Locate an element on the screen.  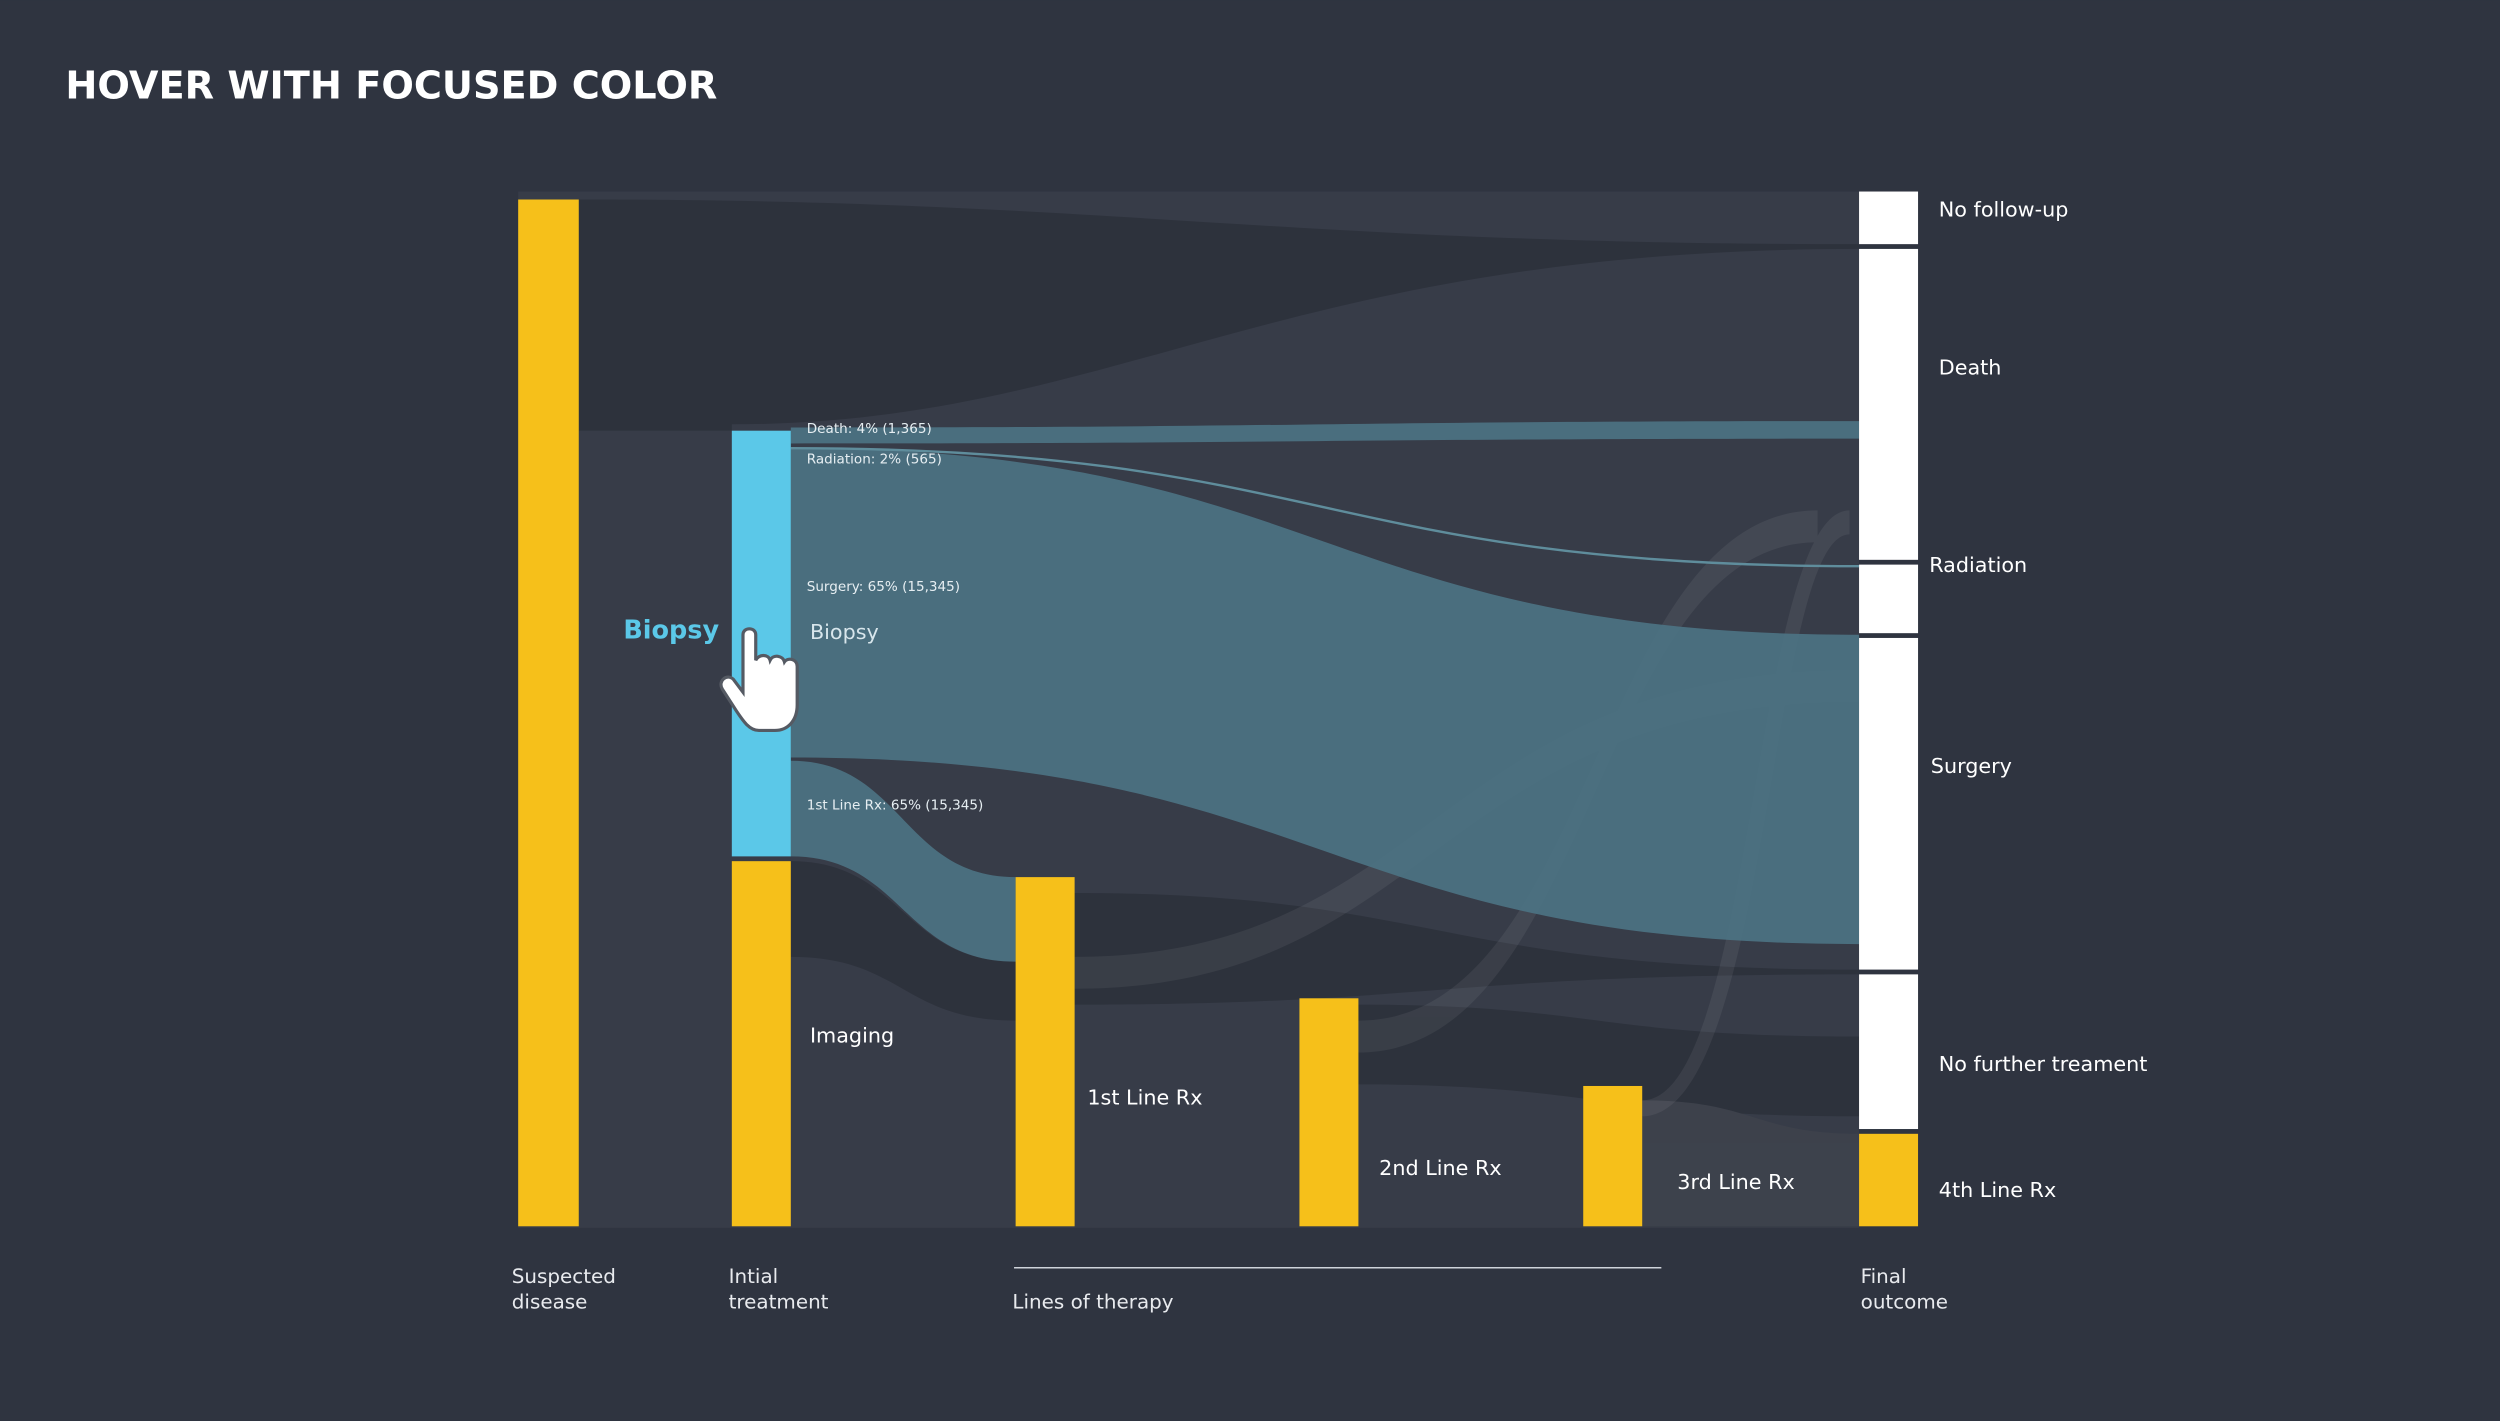
node-label: No further treament is located at coordinates (2043, 1064).